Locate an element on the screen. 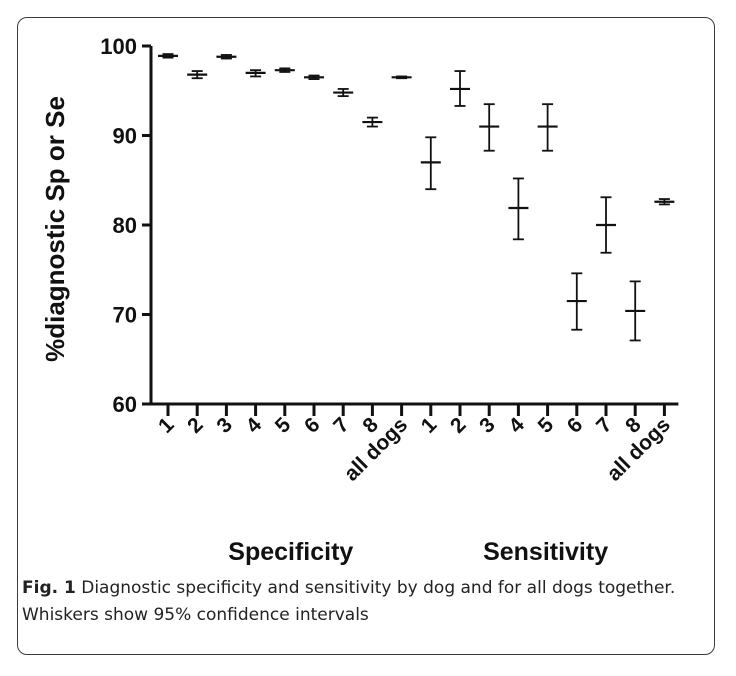 The height and width of the screenshot is (676, 736). group-label-sensitivity: Sensitivity is located at coordinates (545, 552).